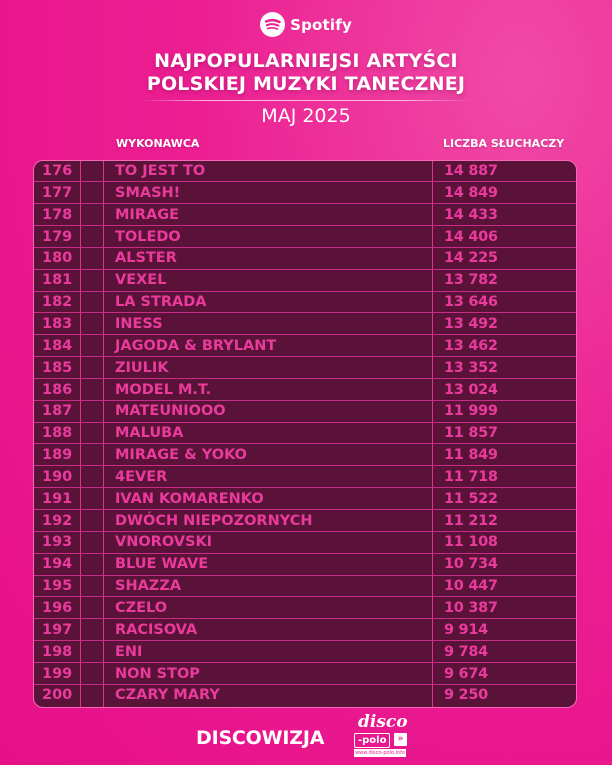 The image size is (612, 765). Describe the element at coordinates (372, 740) in the screenshot. I see `polo-word: -polo` at that location.